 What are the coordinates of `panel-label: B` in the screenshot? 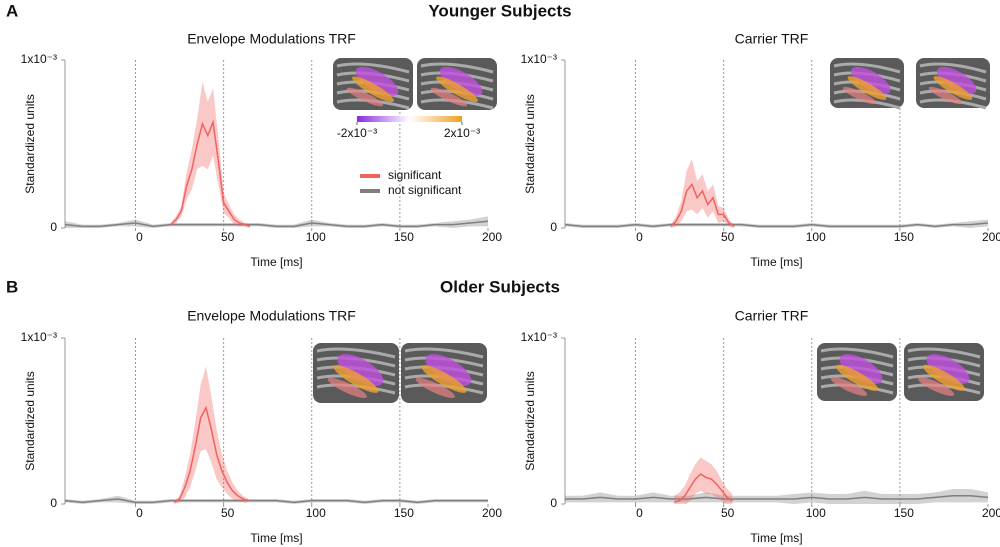 It's located at (12, 286).